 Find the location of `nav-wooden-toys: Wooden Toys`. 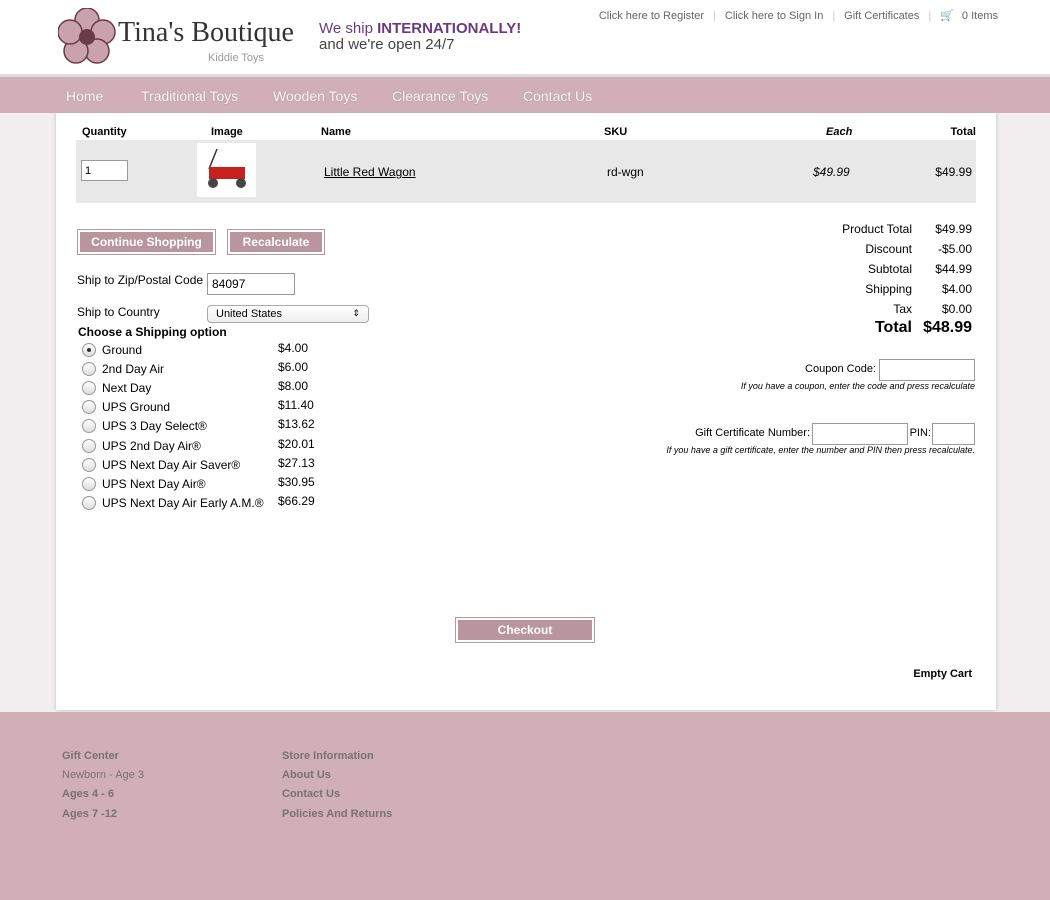

nav-wooden-toys: Wooden Toys is located at coordinates (315, 96).